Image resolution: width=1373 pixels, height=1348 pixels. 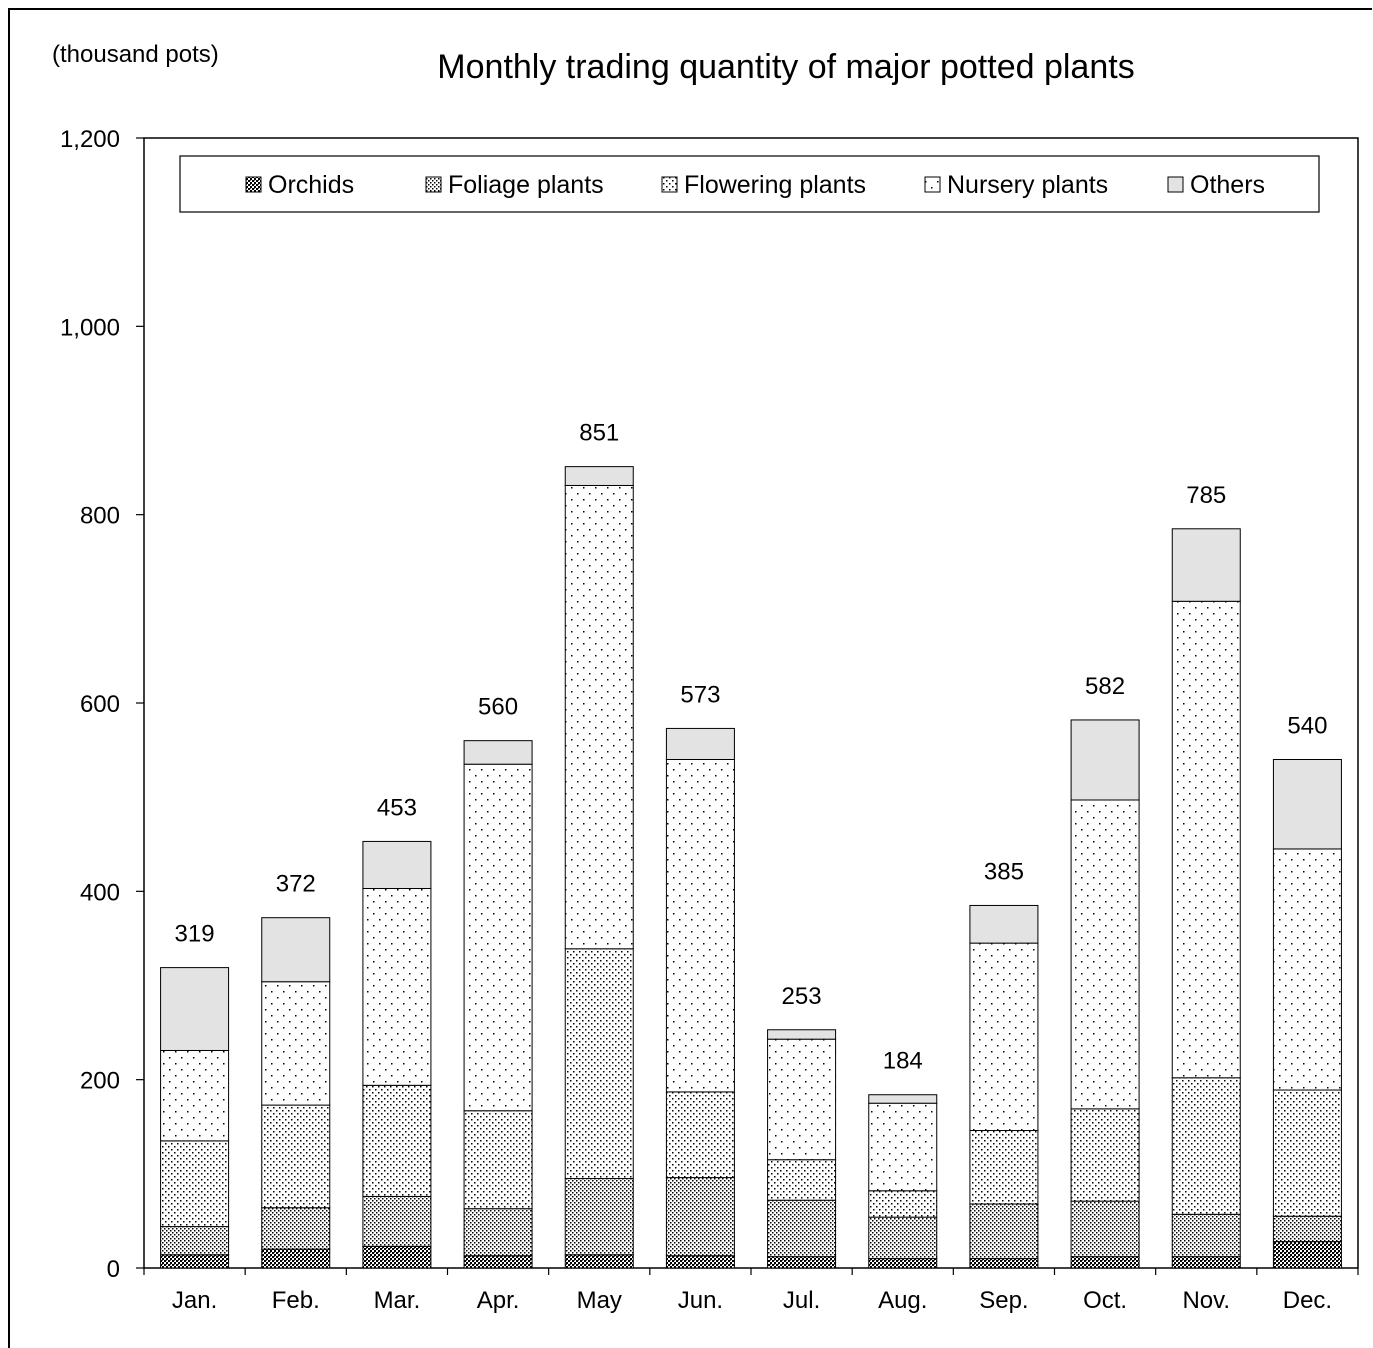 I want to click on bar-total-label: 582, so click(x=1105, y=686).